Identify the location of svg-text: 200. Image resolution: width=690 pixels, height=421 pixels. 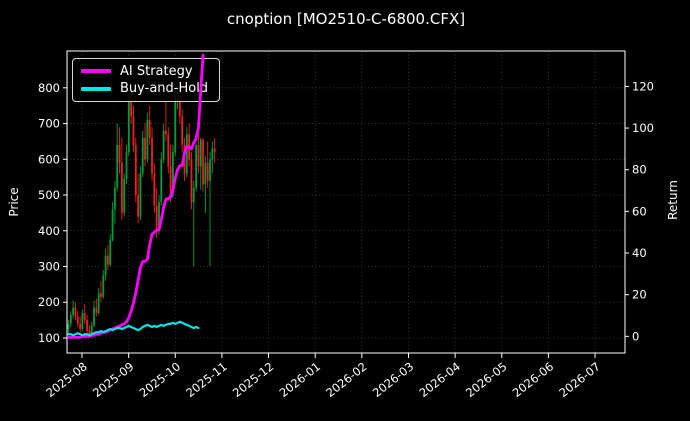
(49, 302).